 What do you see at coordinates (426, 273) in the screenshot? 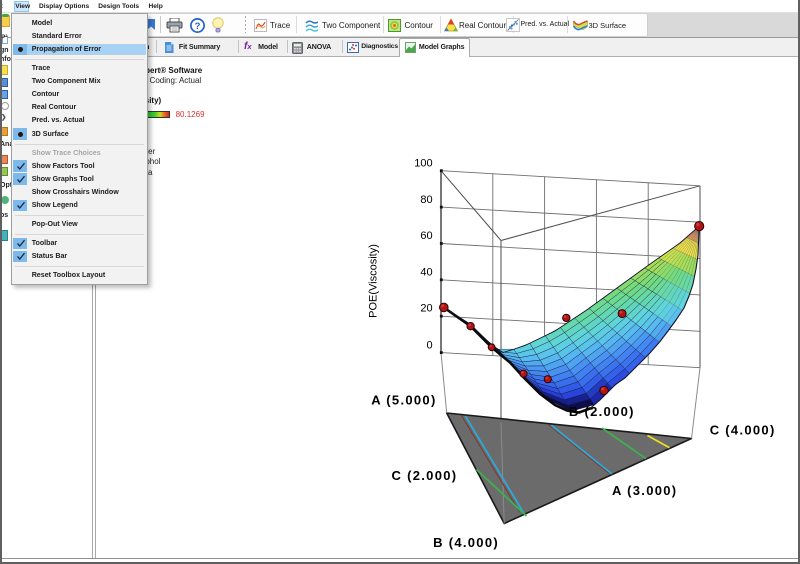
I see `svg-text: 40` at bounding box center [426, 273].